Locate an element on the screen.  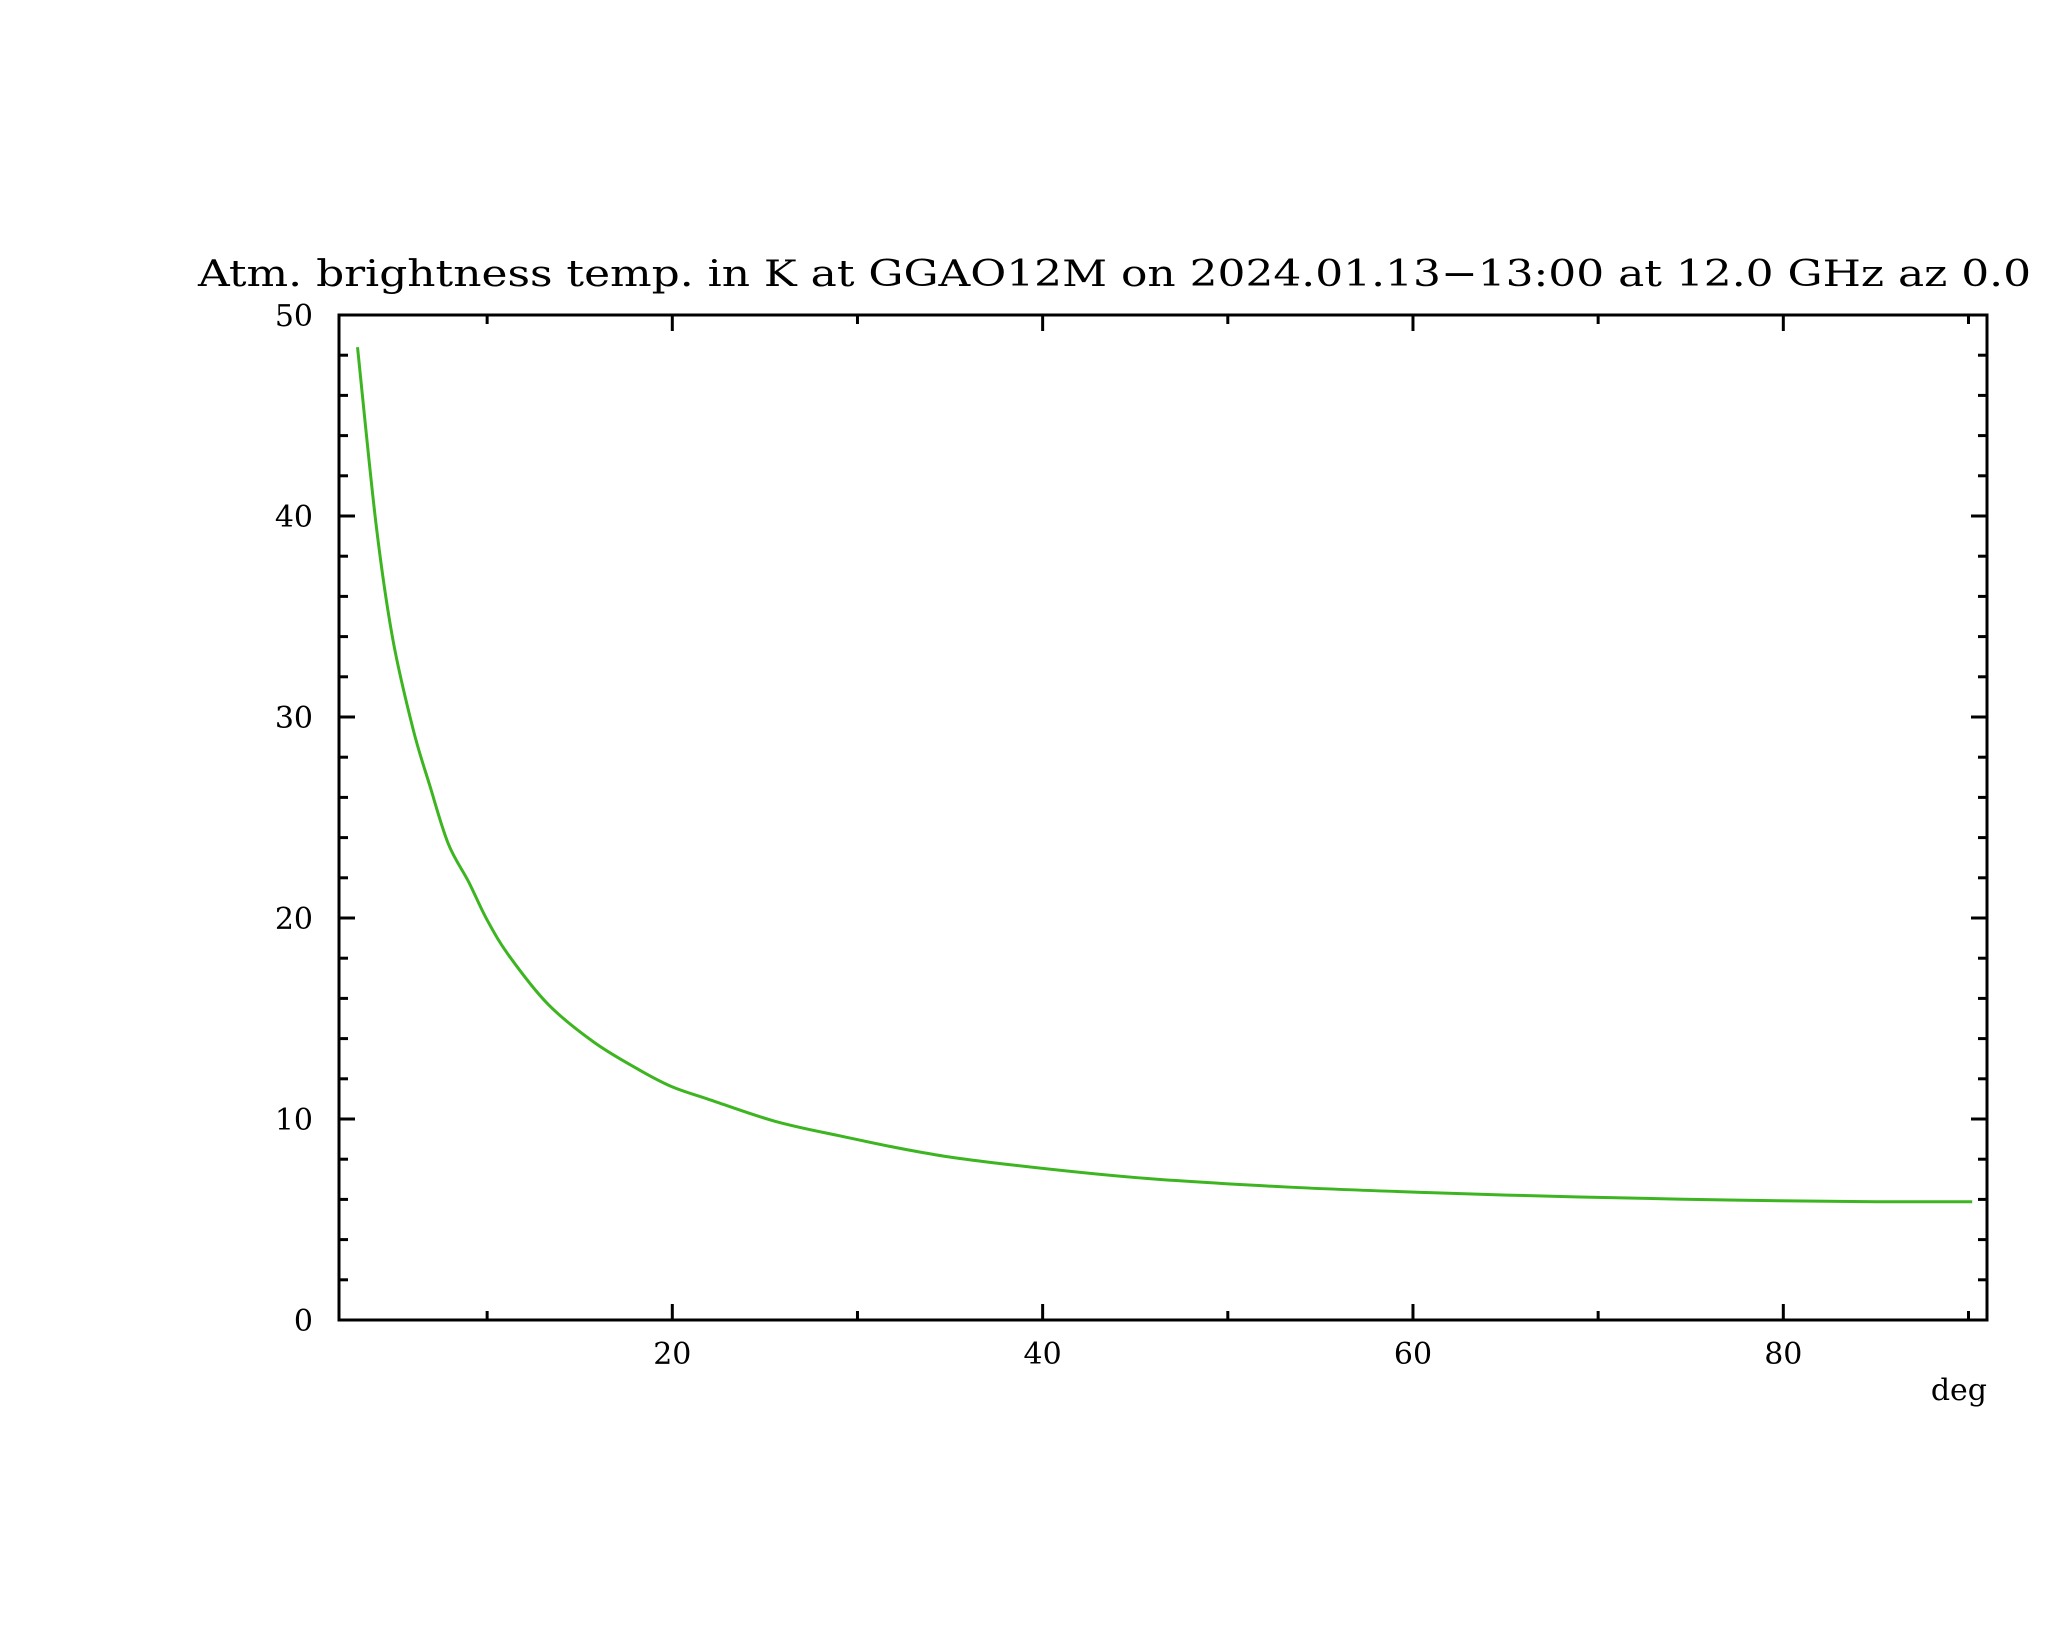
x-tick-label: 80 is located at coordinates (1783, 1354).